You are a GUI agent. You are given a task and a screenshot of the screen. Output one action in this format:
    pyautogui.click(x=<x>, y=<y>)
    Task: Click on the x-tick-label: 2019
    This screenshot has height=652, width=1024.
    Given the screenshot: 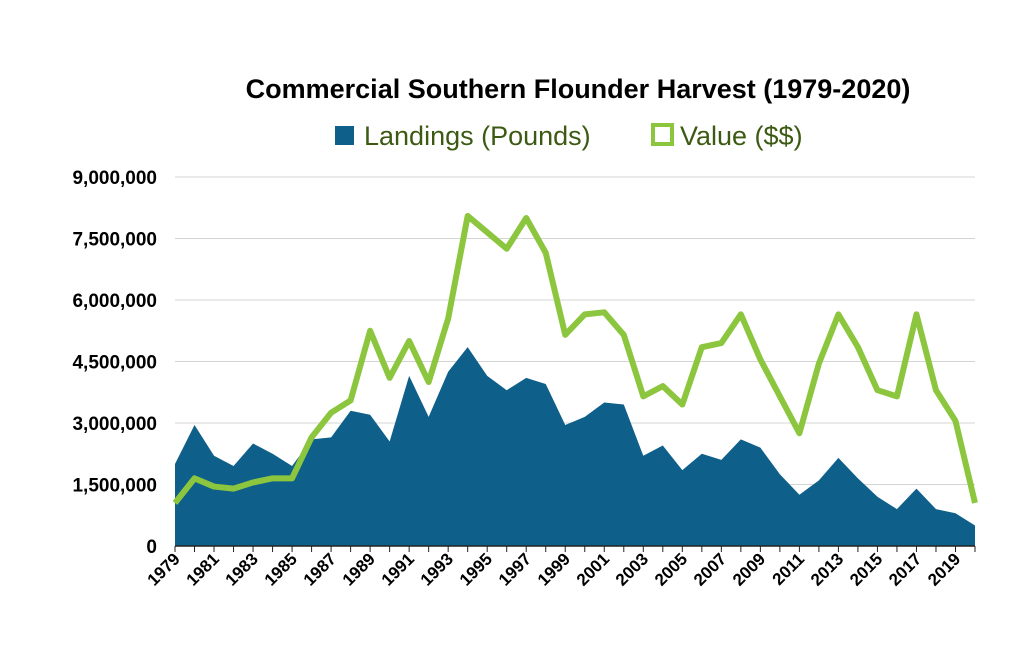 What is the action you would take?
    pyautogui.click(x=944, y=569)
    